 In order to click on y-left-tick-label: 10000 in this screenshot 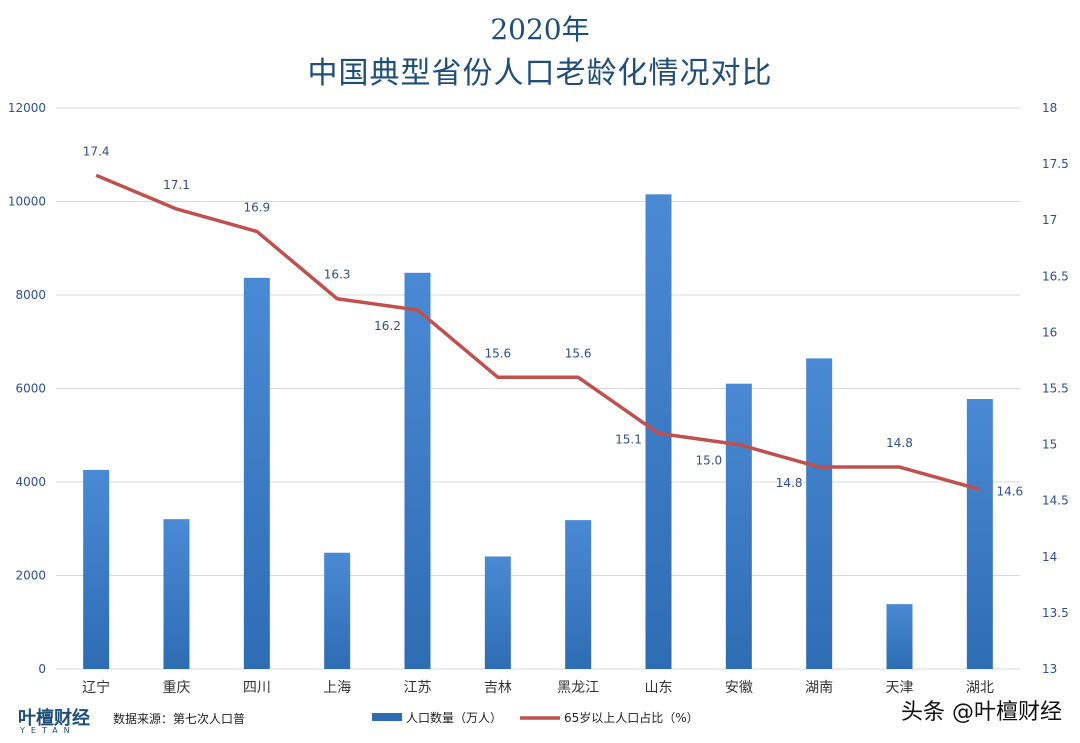, I will do `click(27, 202)`.